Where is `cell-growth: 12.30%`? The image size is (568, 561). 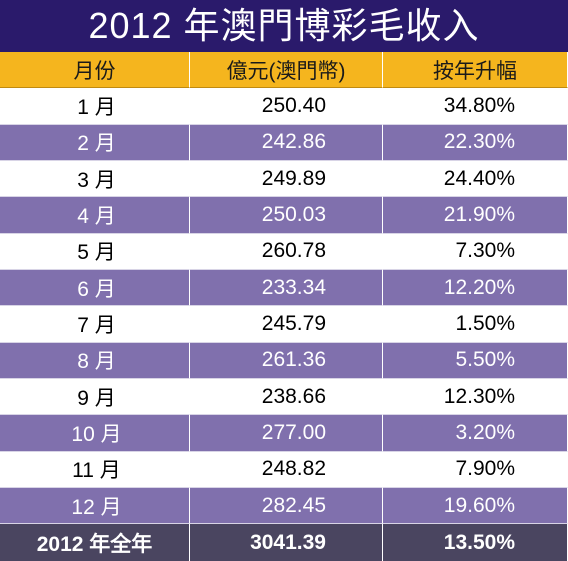 cell-growth: 12.30% is located at coordinates (475, 397).